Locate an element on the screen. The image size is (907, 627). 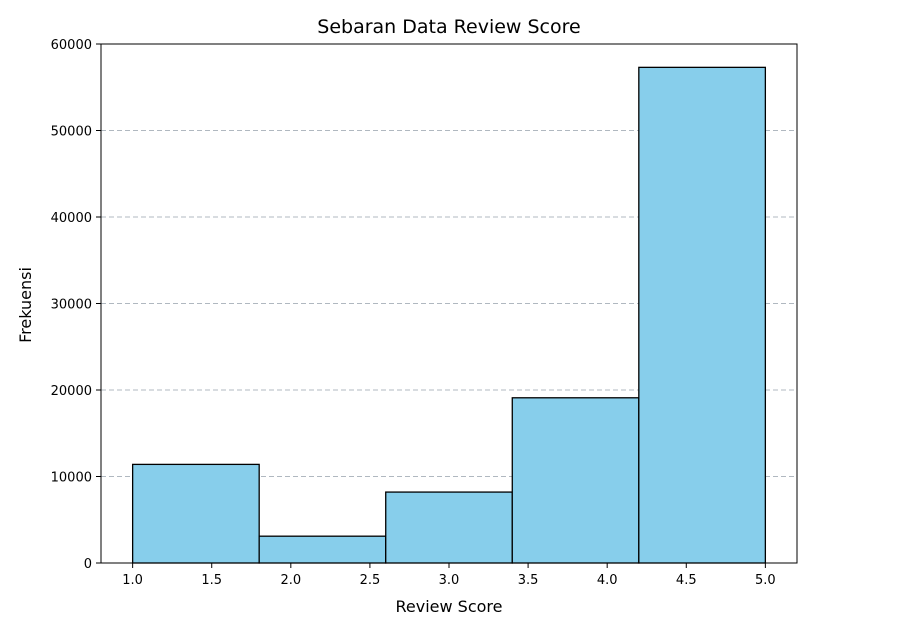
y-tick-label: 30000 is located at coordinates (71, 305).